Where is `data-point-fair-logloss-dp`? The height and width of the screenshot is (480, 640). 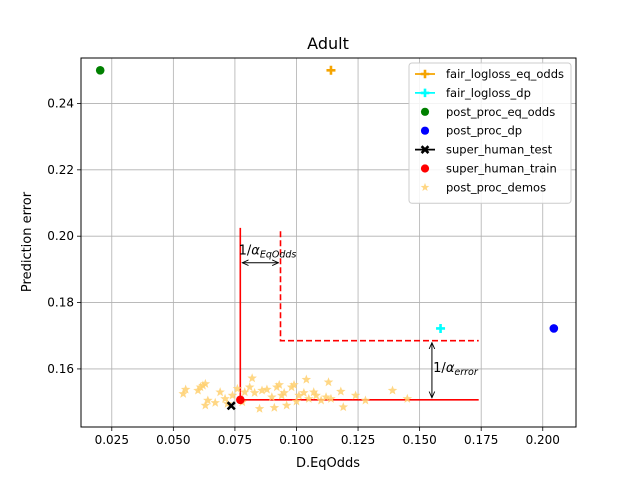 data-point-fair-logloss-dp is located at coordinates (441, 328).